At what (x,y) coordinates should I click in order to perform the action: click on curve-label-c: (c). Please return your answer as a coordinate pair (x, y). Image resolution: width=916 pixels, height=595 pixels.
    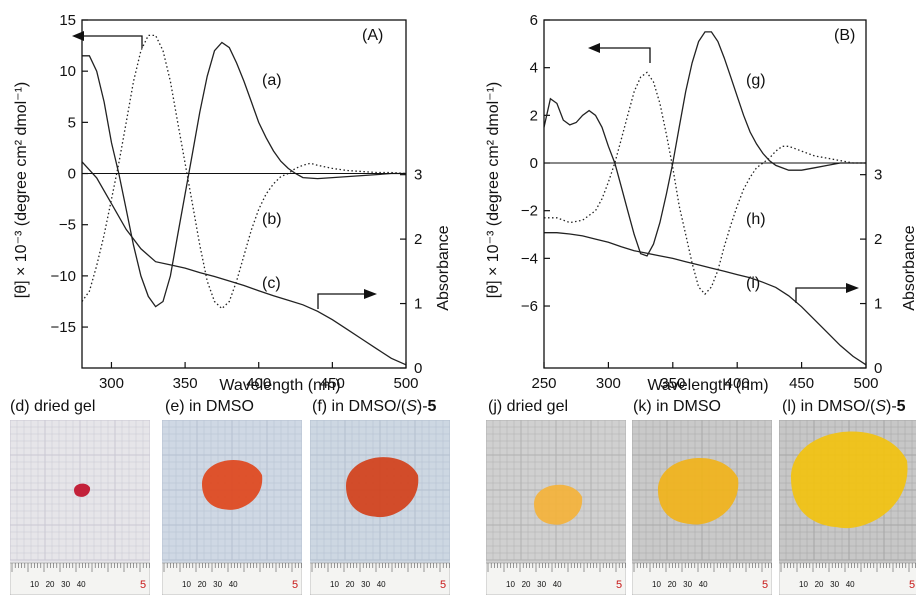
    Looking at the image, I should click on (271, 283).